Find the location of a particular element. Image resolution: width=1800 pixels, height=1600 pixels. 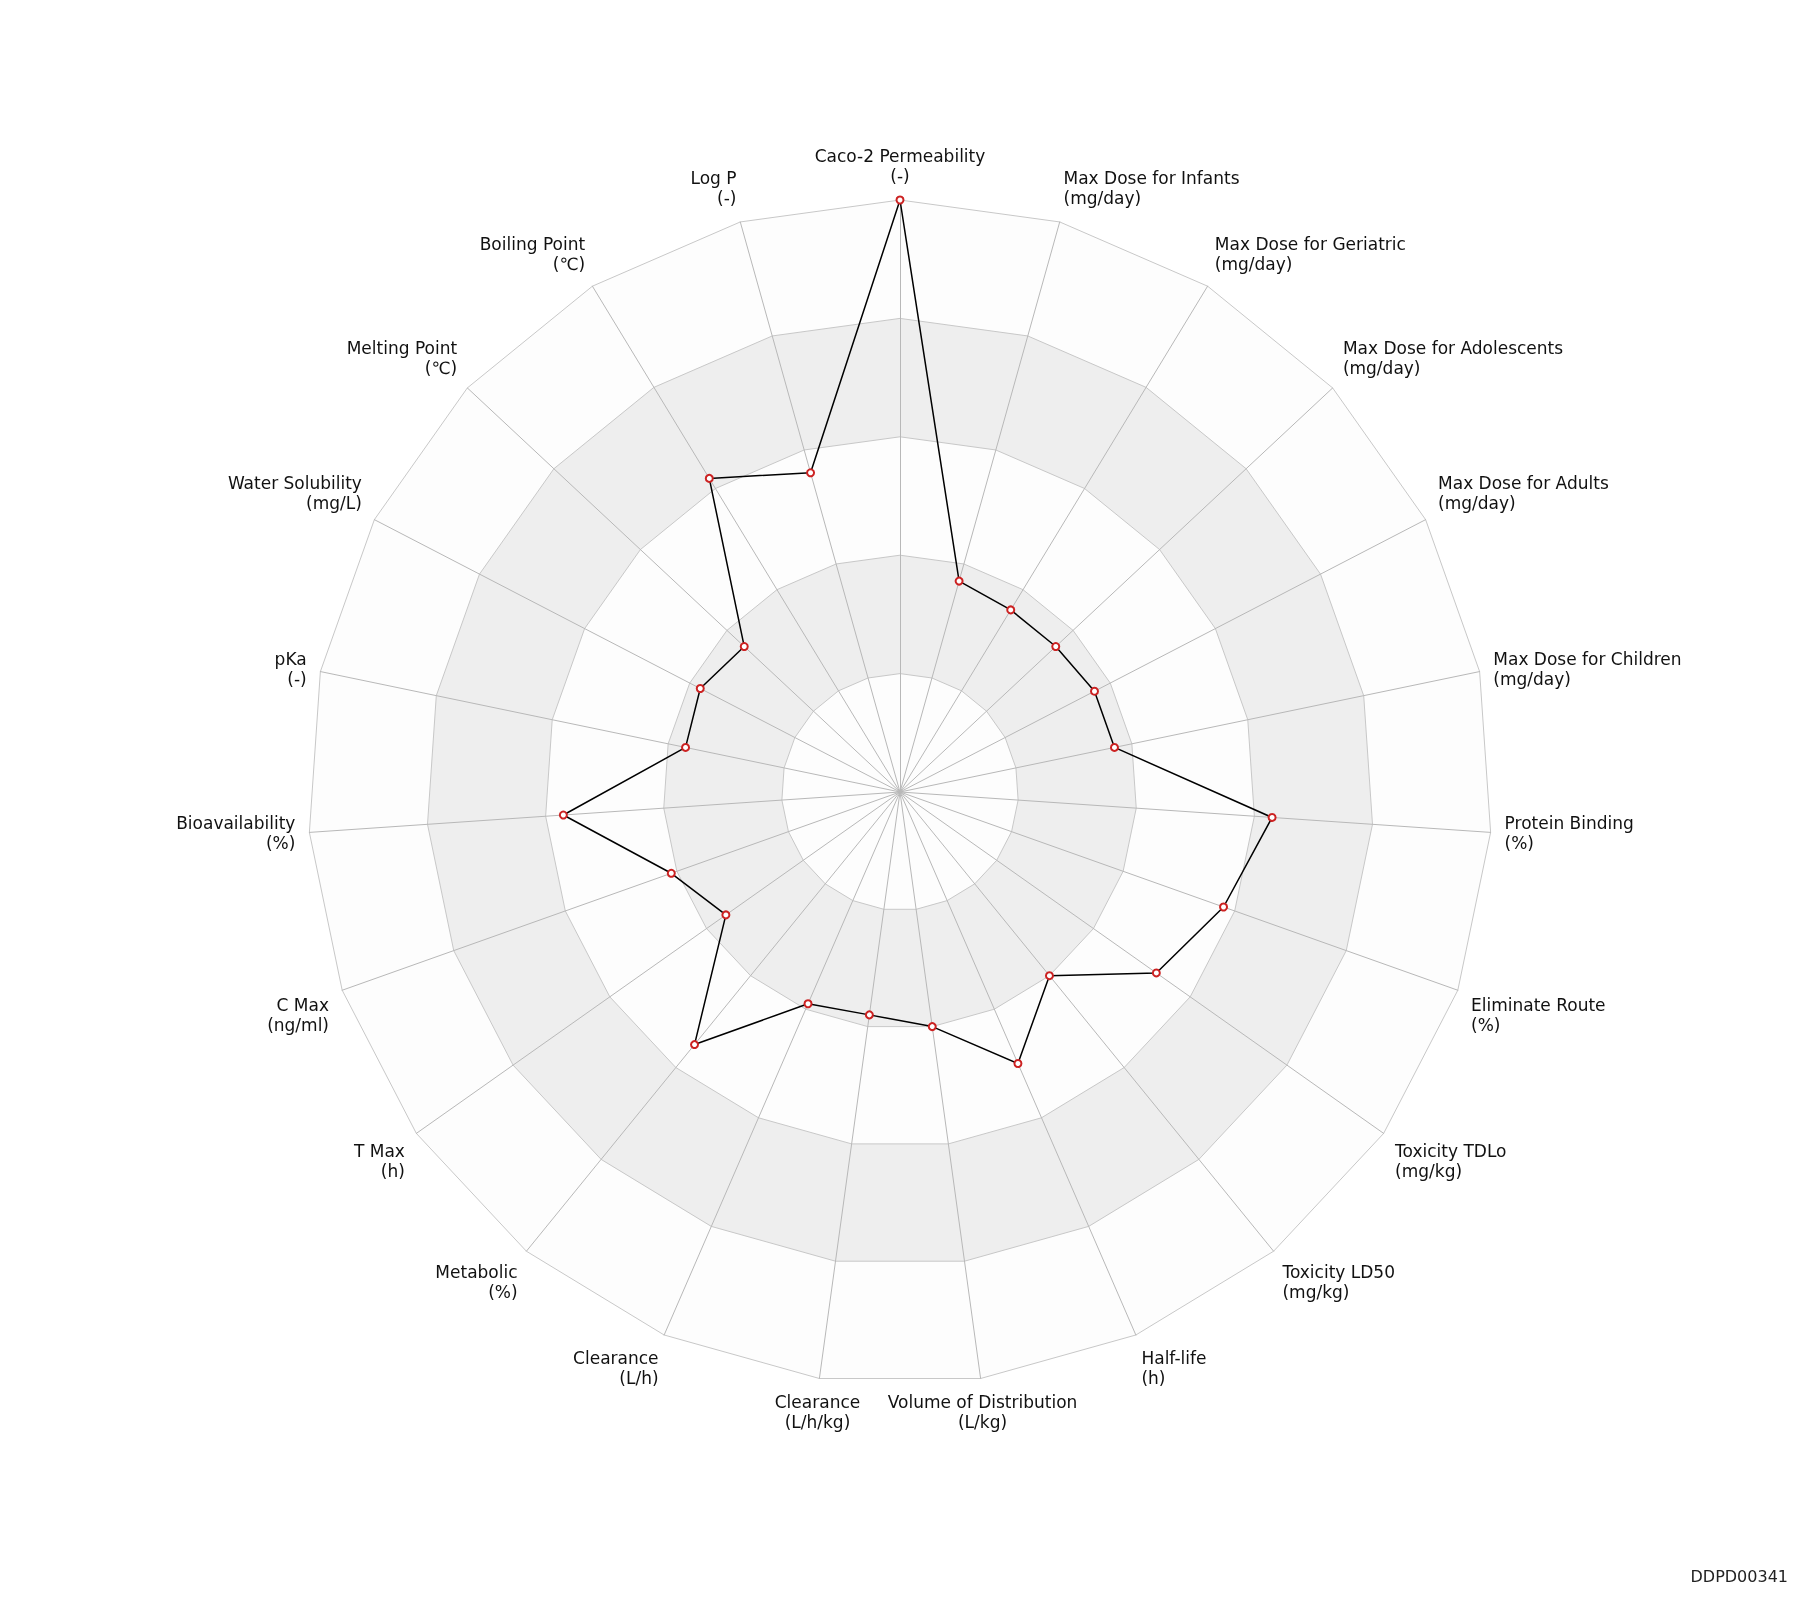

spoke-label: Max Dose for Geriatric (mg/day) is located at coordinates (1310, 254).